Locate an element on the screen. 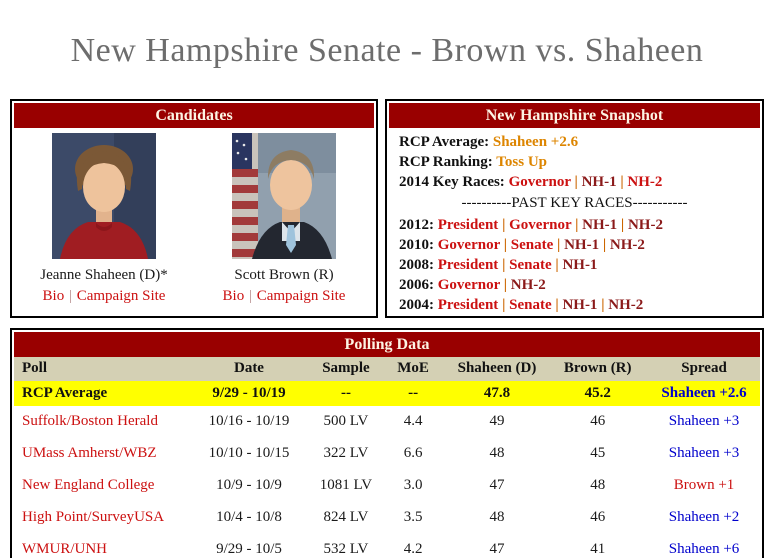  brown-photo is located at coordinates (284, 195).